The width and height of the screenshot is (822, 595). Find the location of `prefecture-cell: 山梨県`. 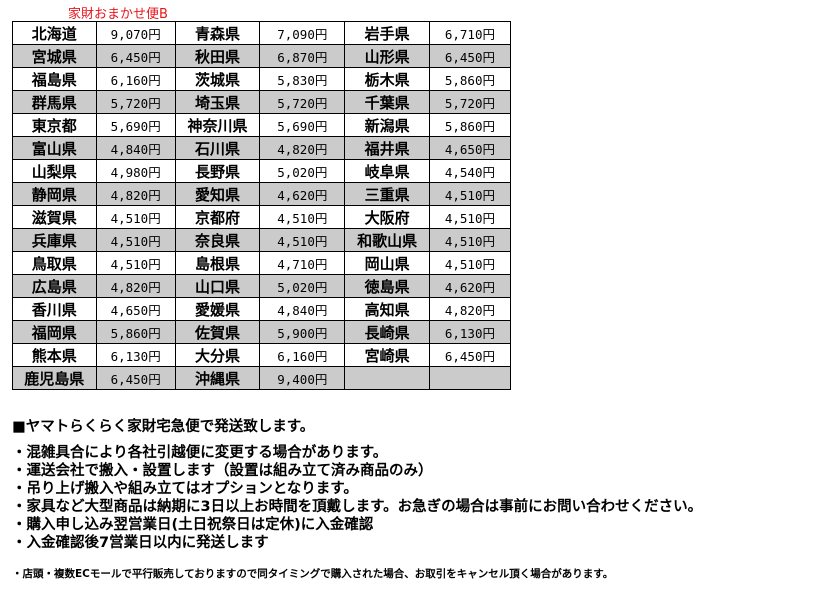

prefecture-cell: 山梨県 is located at coordinates (54, 171).